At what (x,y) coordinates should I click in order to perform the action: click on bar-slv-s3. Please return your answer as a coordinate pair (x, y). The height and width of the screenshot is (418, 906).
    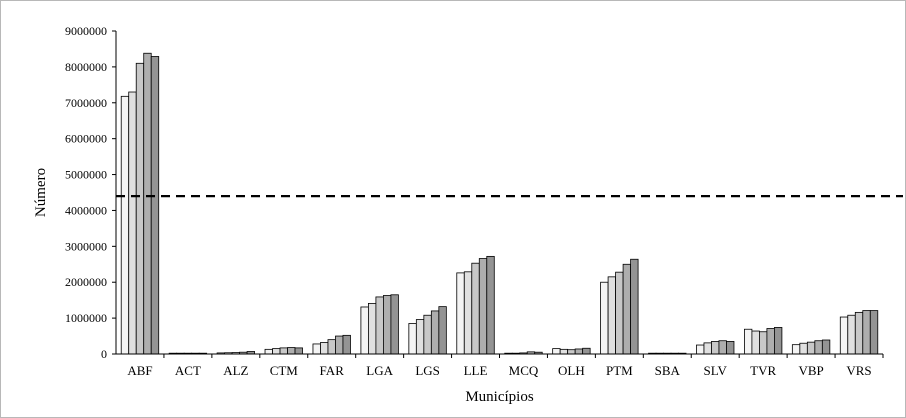
    Looking at the image, I should click on (715, 348).